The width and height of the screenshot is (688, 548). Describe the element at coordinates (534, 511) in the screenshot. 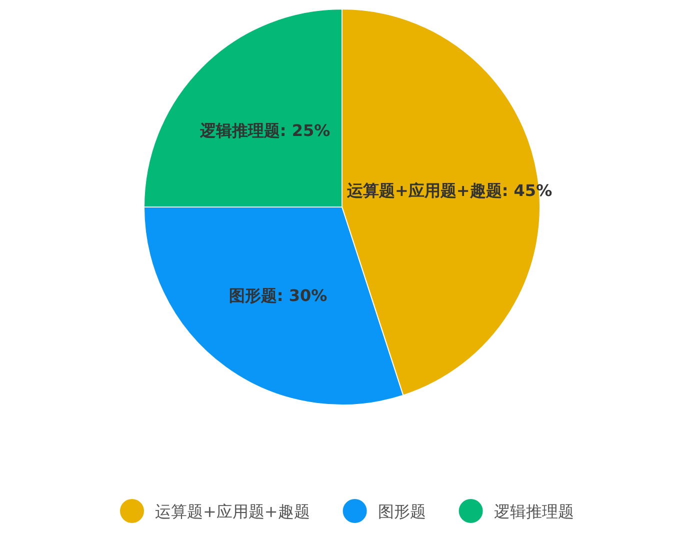

I see `legend-label: 逻辑推理题` at that location.